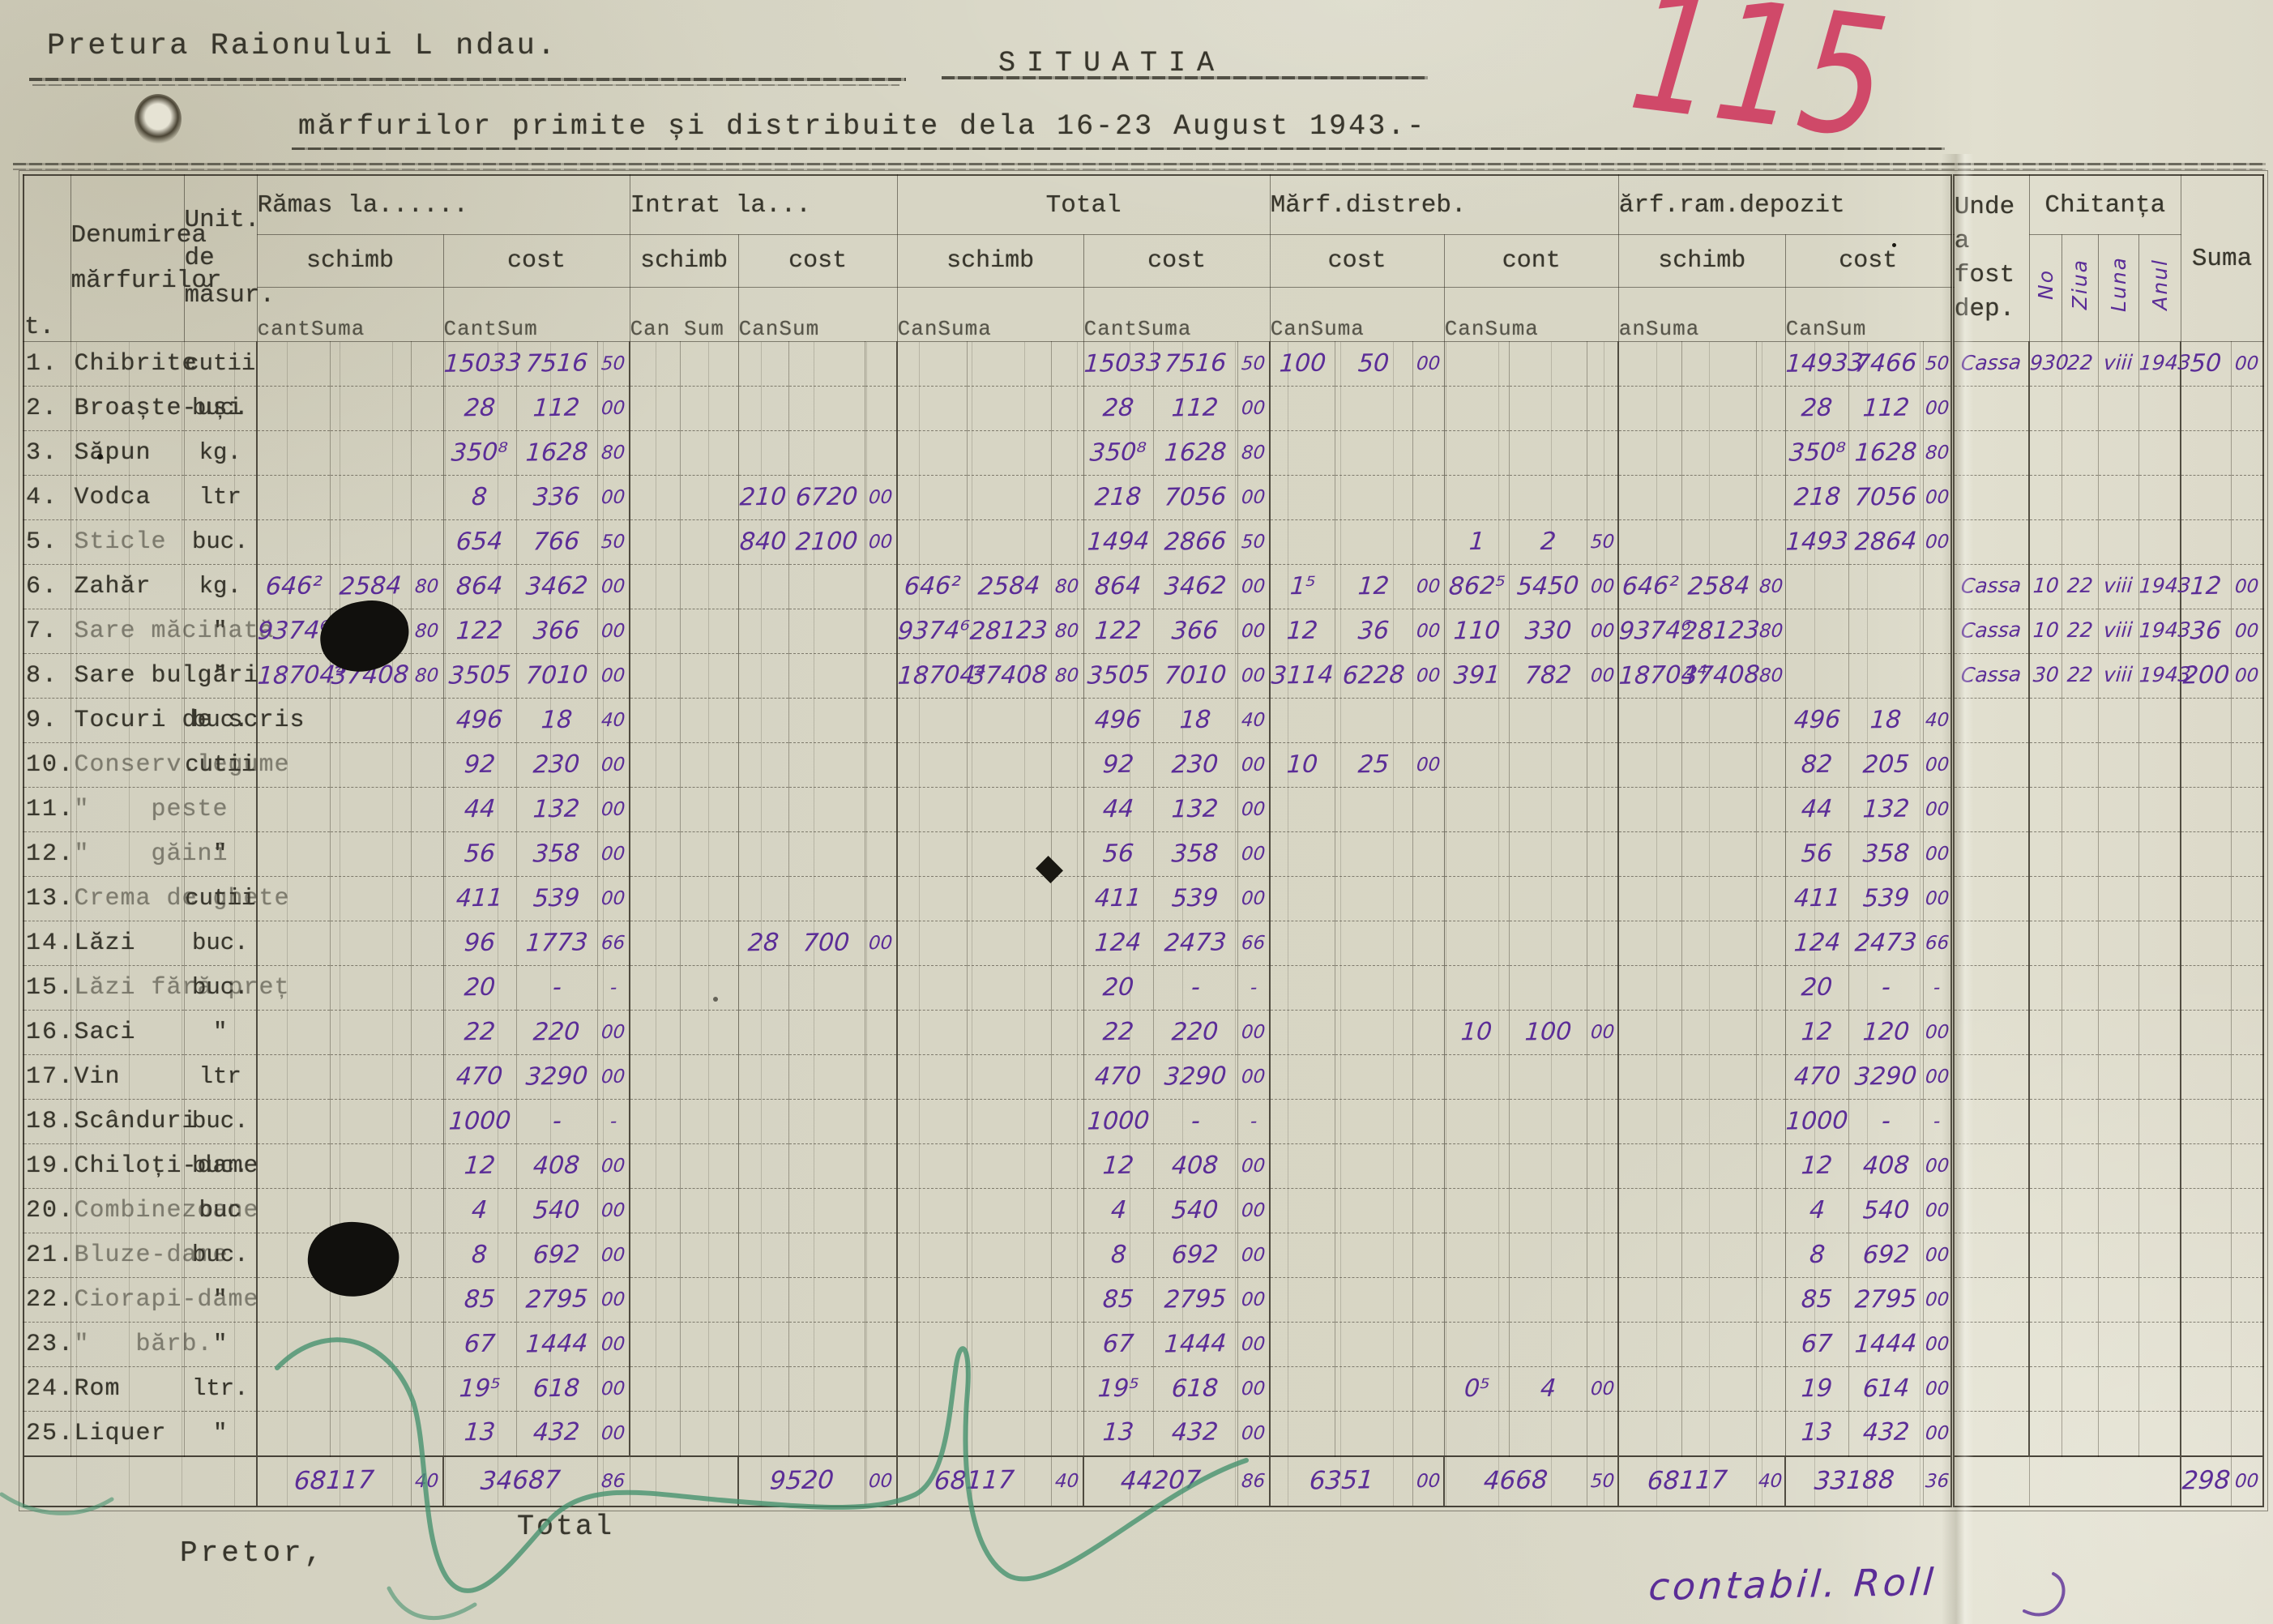 The width and height of the screenshot is (2273, 1624). What do you see at coordinates (220, 364) in the screenshot?
I see `table-cell: cutii` at bounding box center [220, 364].